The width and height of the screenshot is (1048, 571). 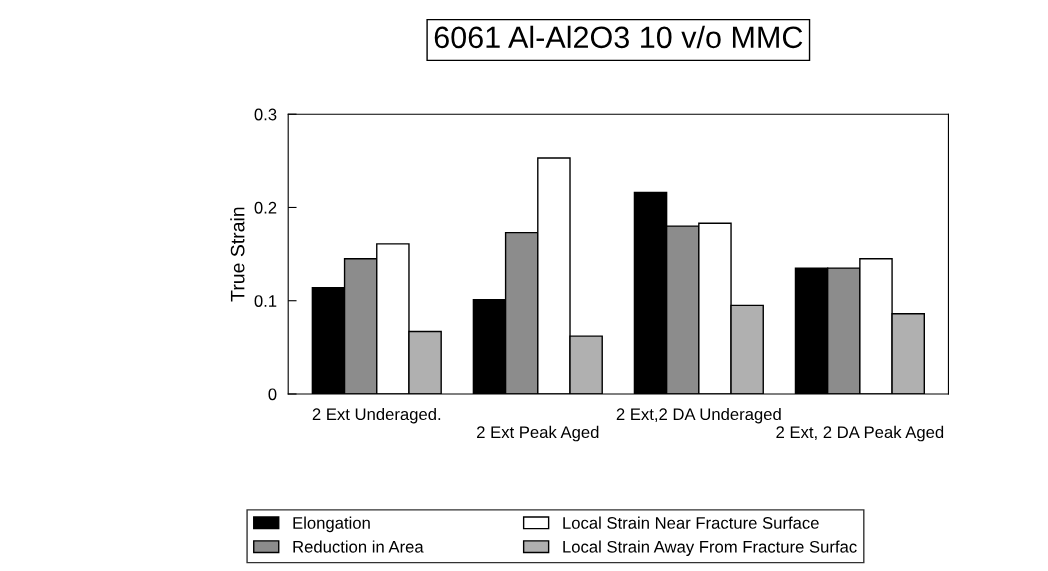 What do you see at coordinates (272, 394) in the screenshot?
I see `y-tick-label: 0` at bounding box center [272, 394].